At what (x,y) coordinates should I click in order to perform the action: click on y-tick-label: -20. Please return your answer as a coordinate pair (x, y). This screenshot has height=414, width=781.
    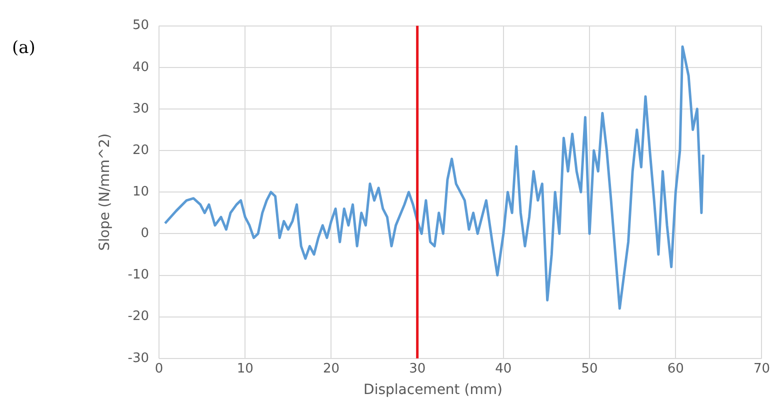
    Looking at the image, I should click on (139, 316).